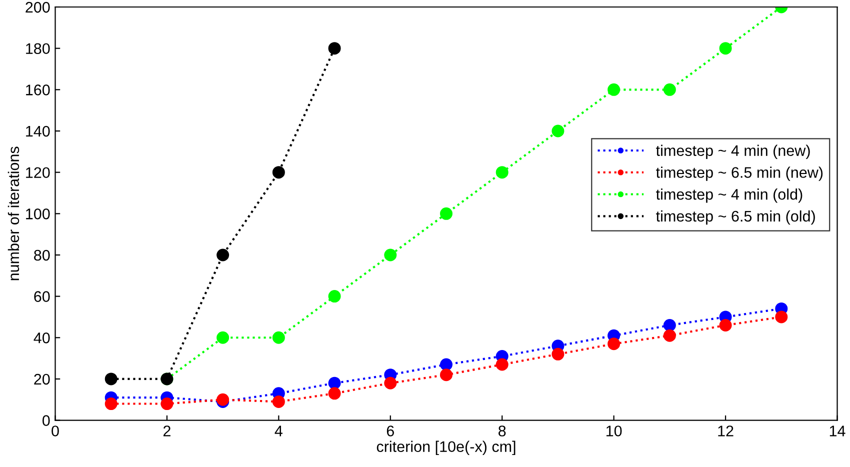 The image size is (850, 467). What do you see at coordinates (38, 90) in the screenshot?
I see `y-tick-label: 160` at bounding box center [38, 90].